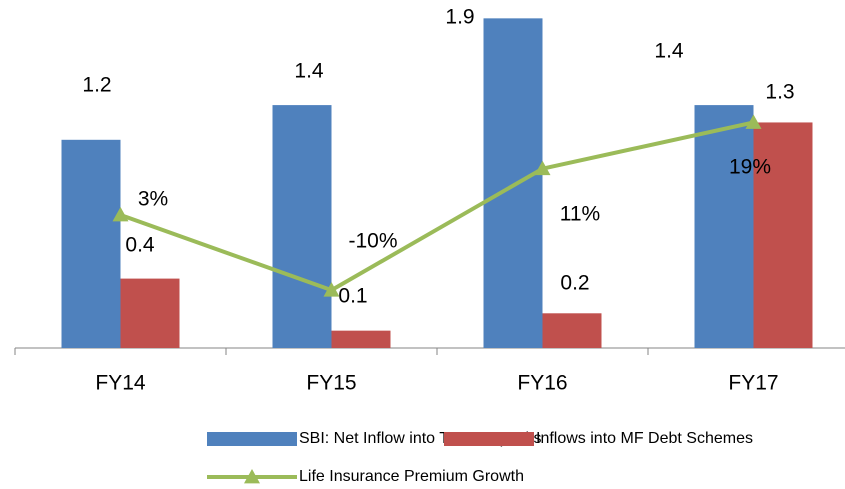  I want to click on data-label: 1.9, so click(459, 17).